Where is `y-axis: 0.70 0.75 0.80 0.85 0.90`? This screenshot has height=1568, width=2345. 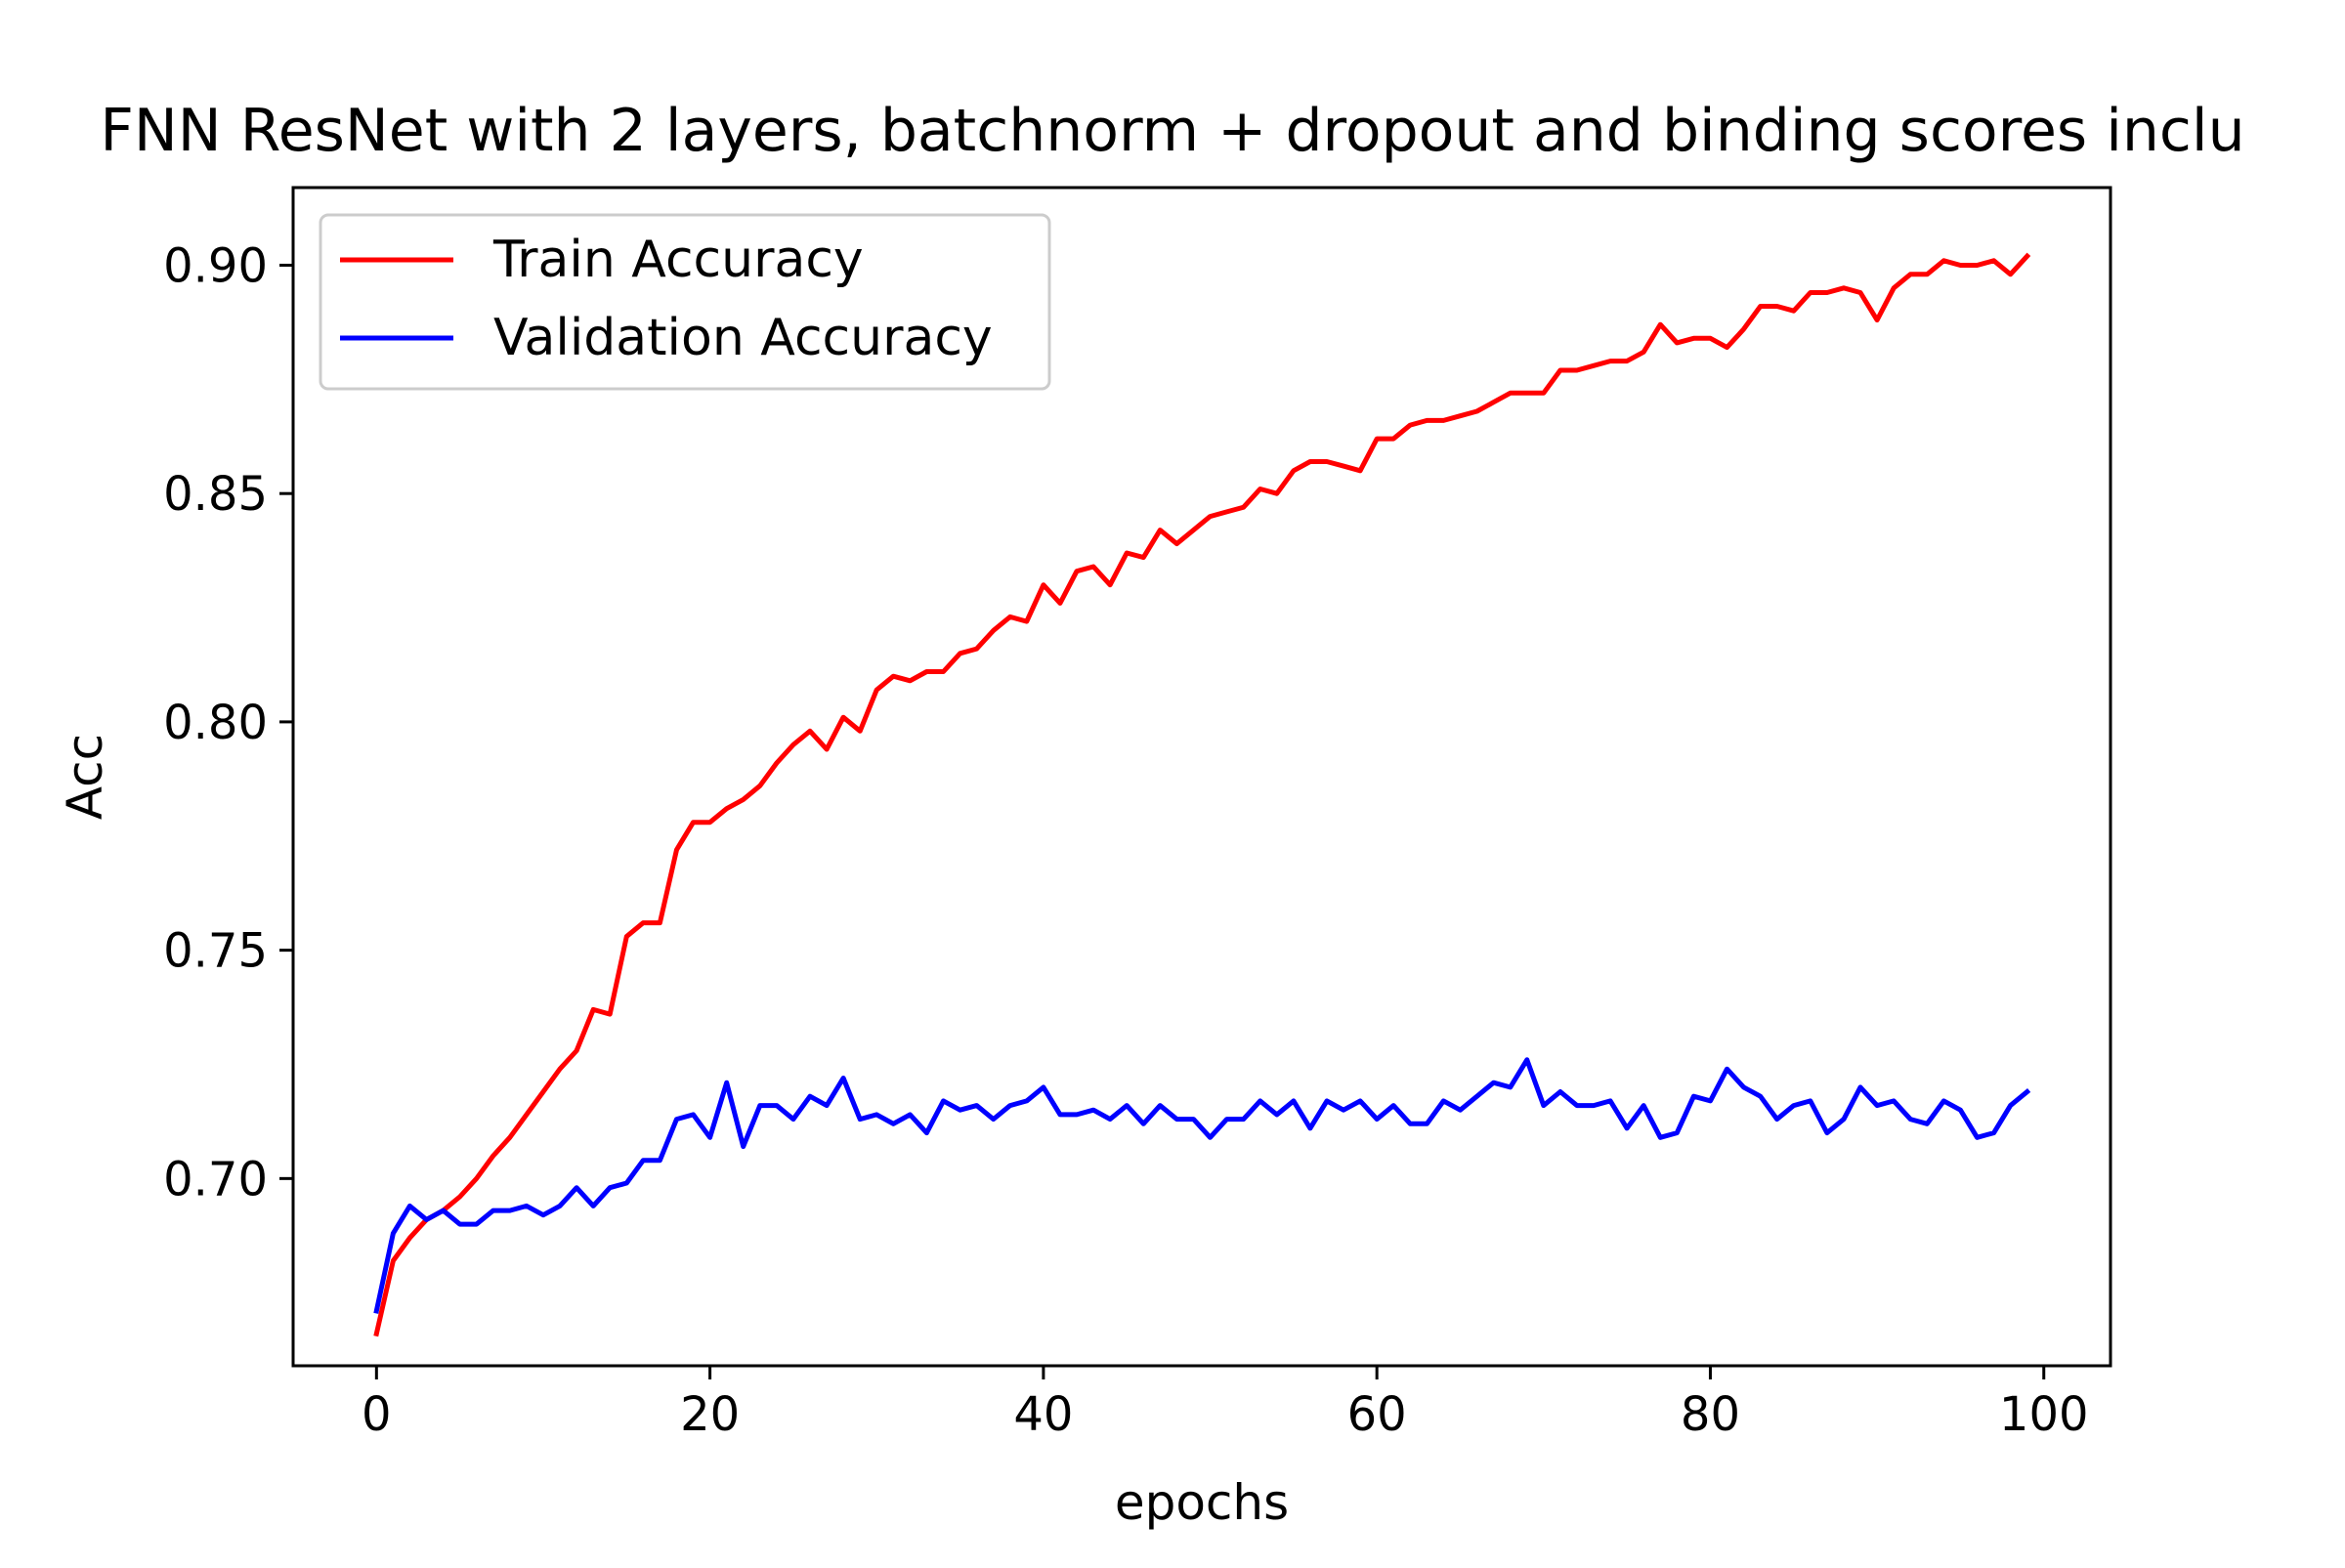 y-axis: 0.70 0.75 0.80 0.85 0.90 is located at coordinates (228, 722).